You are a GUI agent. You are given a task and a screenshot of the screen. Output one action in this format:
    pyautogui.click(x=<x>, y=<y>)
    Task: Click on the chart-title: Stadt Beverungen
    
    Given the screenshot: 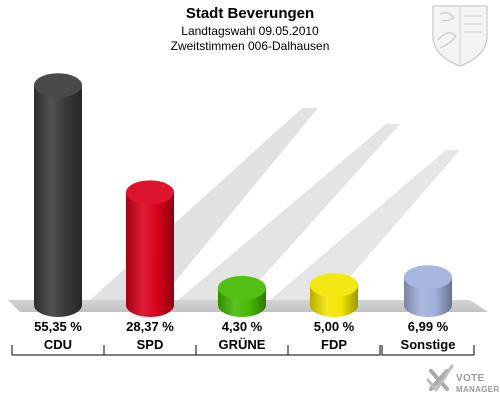 What is the action you would take?
    pyautogui.click(x=250, y=13)
    